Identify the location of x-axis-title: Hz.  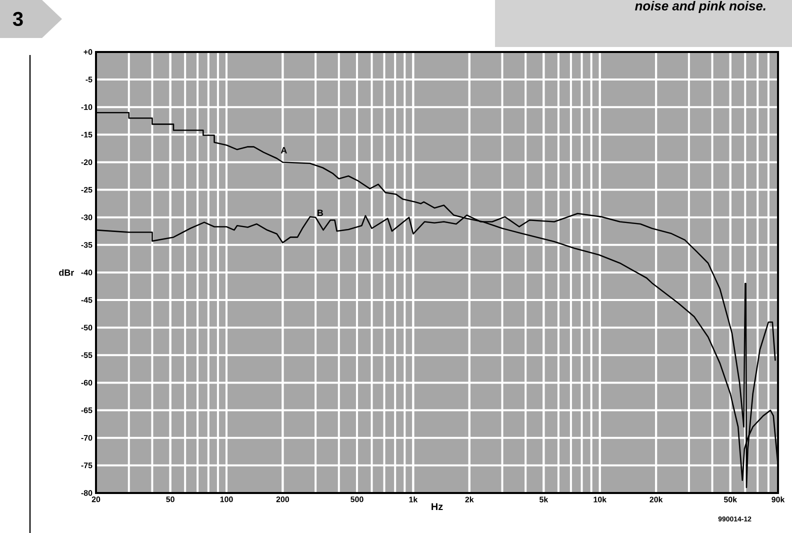
(437, 506).